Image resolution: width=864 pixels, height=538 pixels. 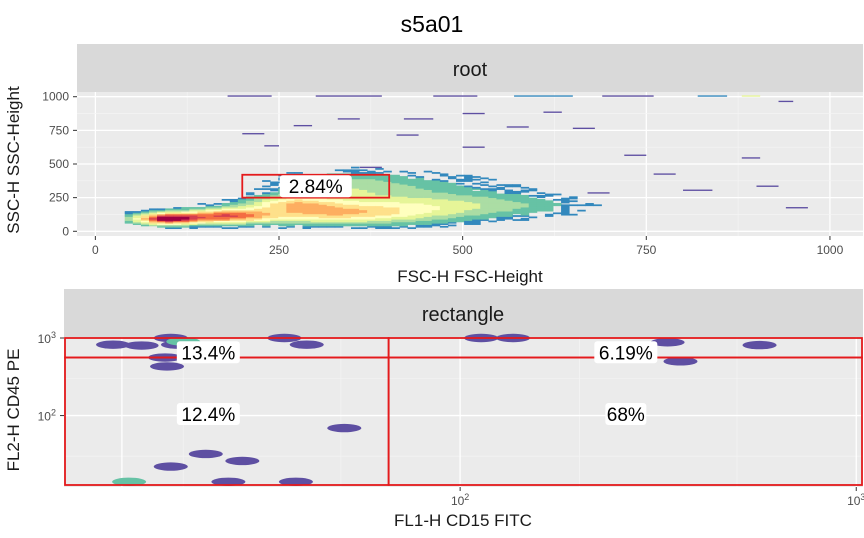 I want to click on y-tick-label: 103, so click(x=47, y=338).